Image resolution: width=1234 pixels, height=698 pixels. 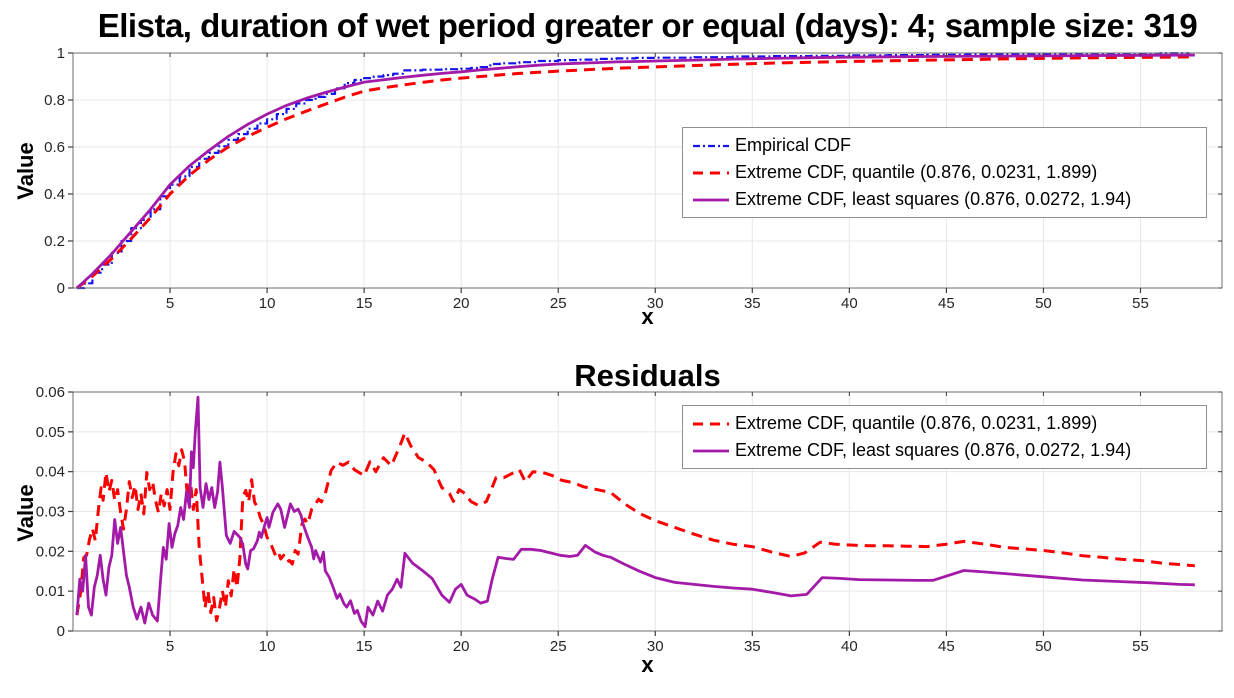 What do you see at coordinates (50, 392) in the screenshot?
I see `y-tick-label: 0.06` at bounding box center [50, 392].